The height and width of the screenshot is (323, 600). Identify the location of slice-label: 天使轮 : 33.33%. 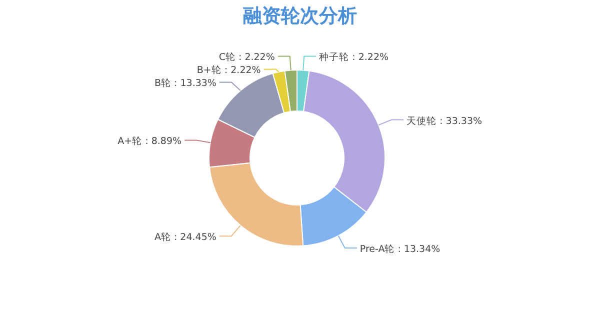
(444, 120).